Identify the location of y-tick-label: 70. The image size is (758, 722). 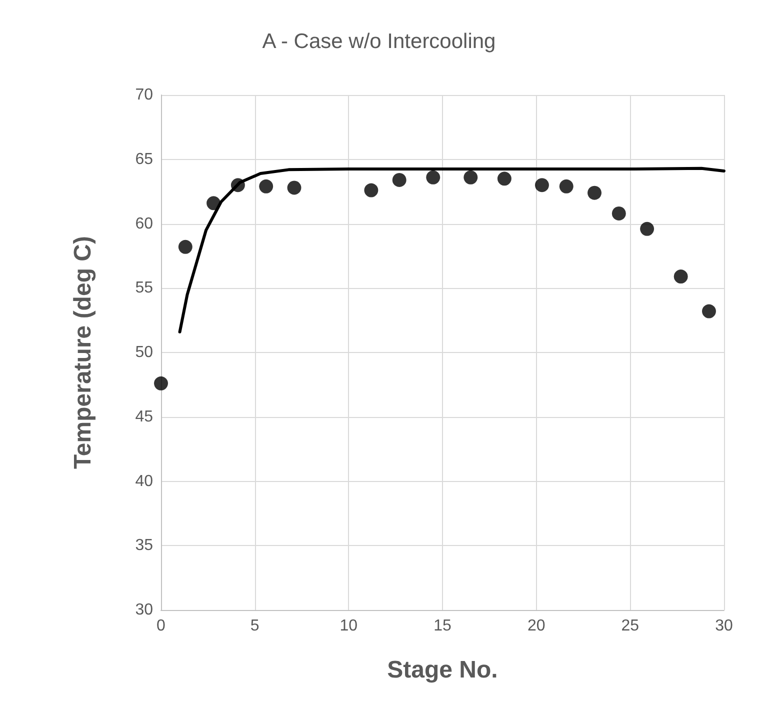
(144, 95).